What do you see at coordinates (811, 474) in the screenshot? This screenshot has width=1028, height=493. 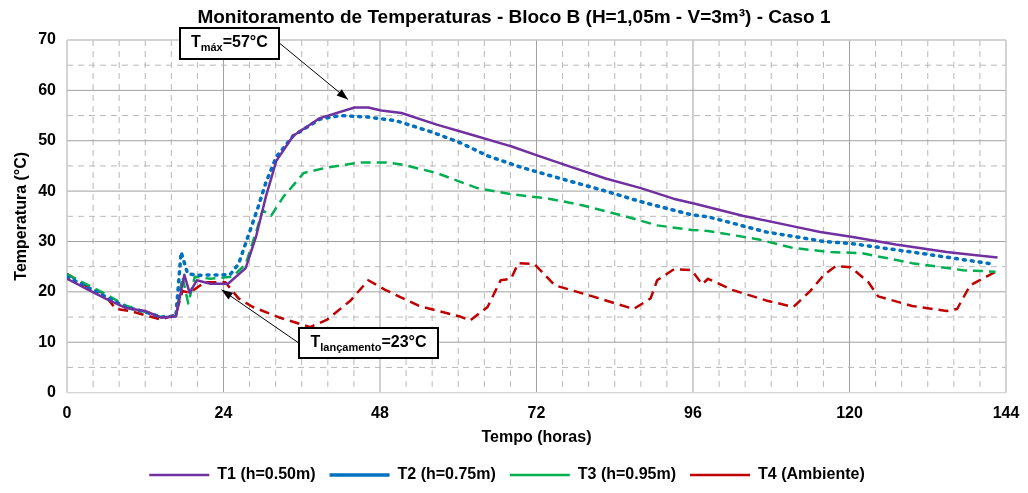 I see `legend-label: T4 (Ambiente)` at bounding box center [811, 474].